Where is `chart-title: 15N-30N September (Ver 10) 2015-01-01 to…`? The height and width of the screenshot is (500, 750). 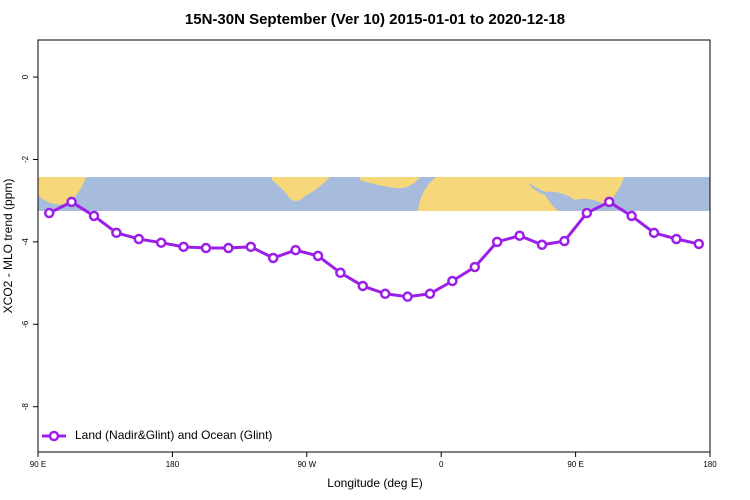 chart-title: 15N-30N September (Ver 10) 2015-01-01 to… is located at coordinates (375, 19).